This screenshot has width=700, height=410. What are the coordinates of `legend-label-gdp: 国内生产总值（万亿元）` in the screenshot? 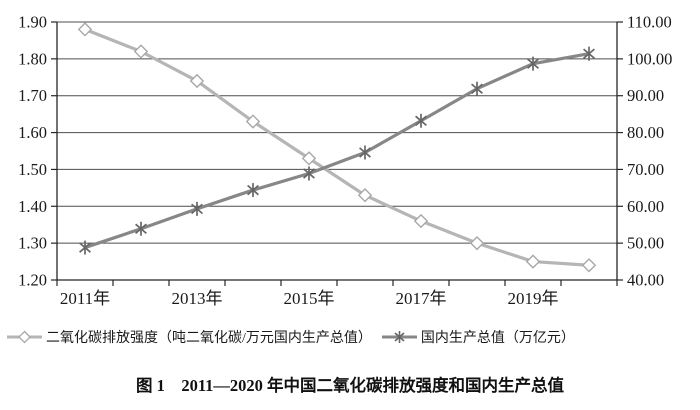 It's located at (497, 338).